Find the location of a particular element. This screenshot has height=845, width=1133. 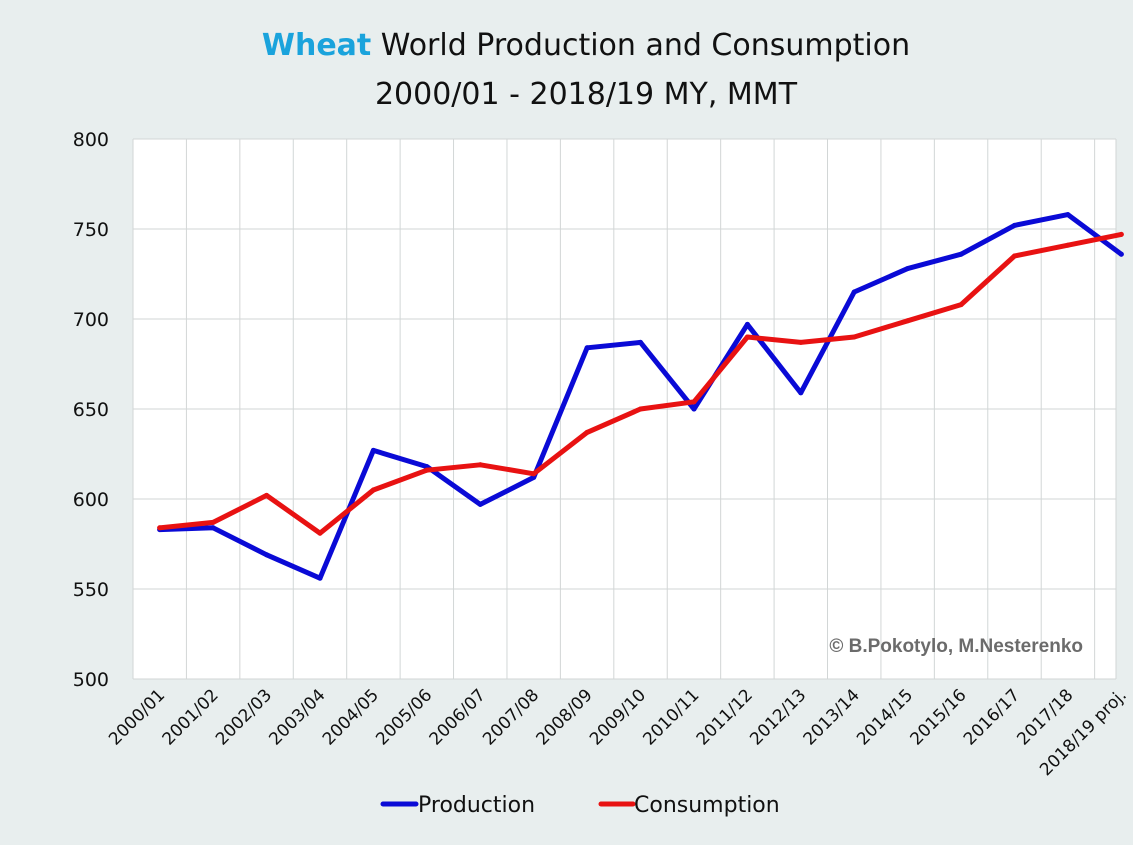

y-axis-tick-labels: 500 550 600 650 700 750 800 is located at coordinates (91, 410).